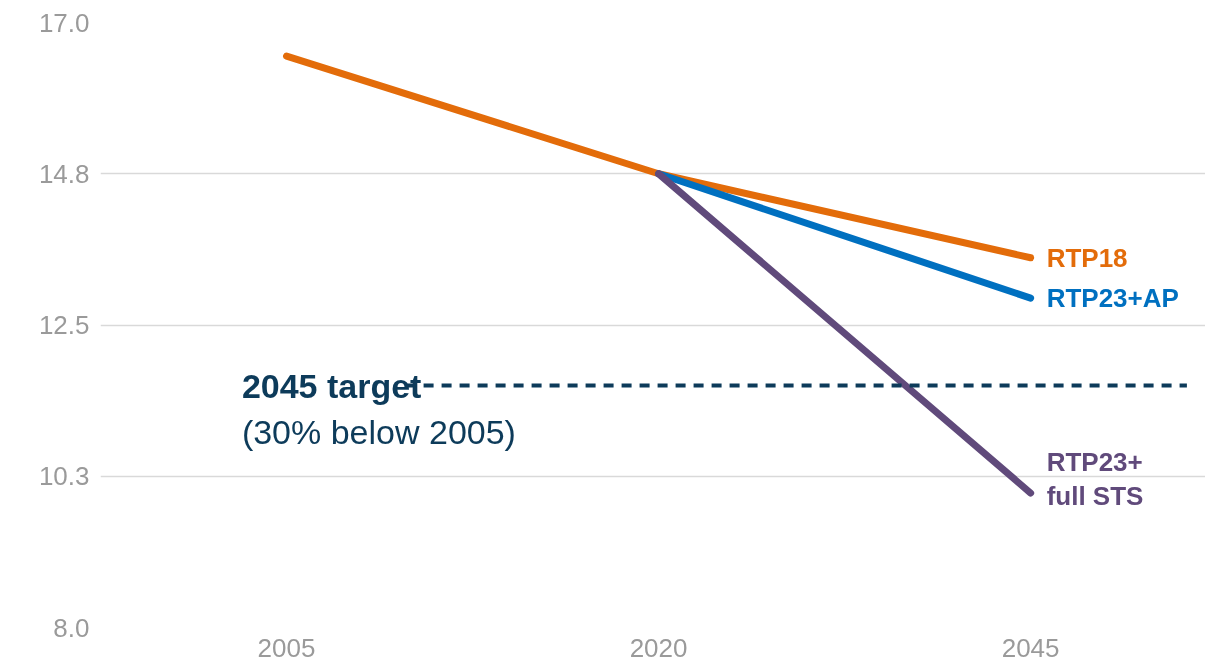 Image resolution: width=1205 pixels, height=672 pixels. I want to click on annotation: (30% below 2005), so click(378, 431).